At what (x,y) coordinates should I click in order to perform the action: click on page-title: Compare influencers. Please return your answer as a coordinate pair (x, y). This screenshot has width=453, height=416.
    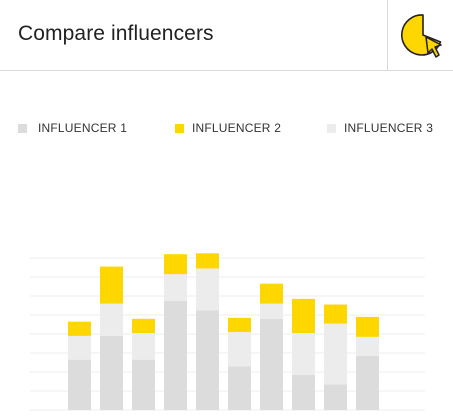
    Looking at the image, I should click on (116, 33).